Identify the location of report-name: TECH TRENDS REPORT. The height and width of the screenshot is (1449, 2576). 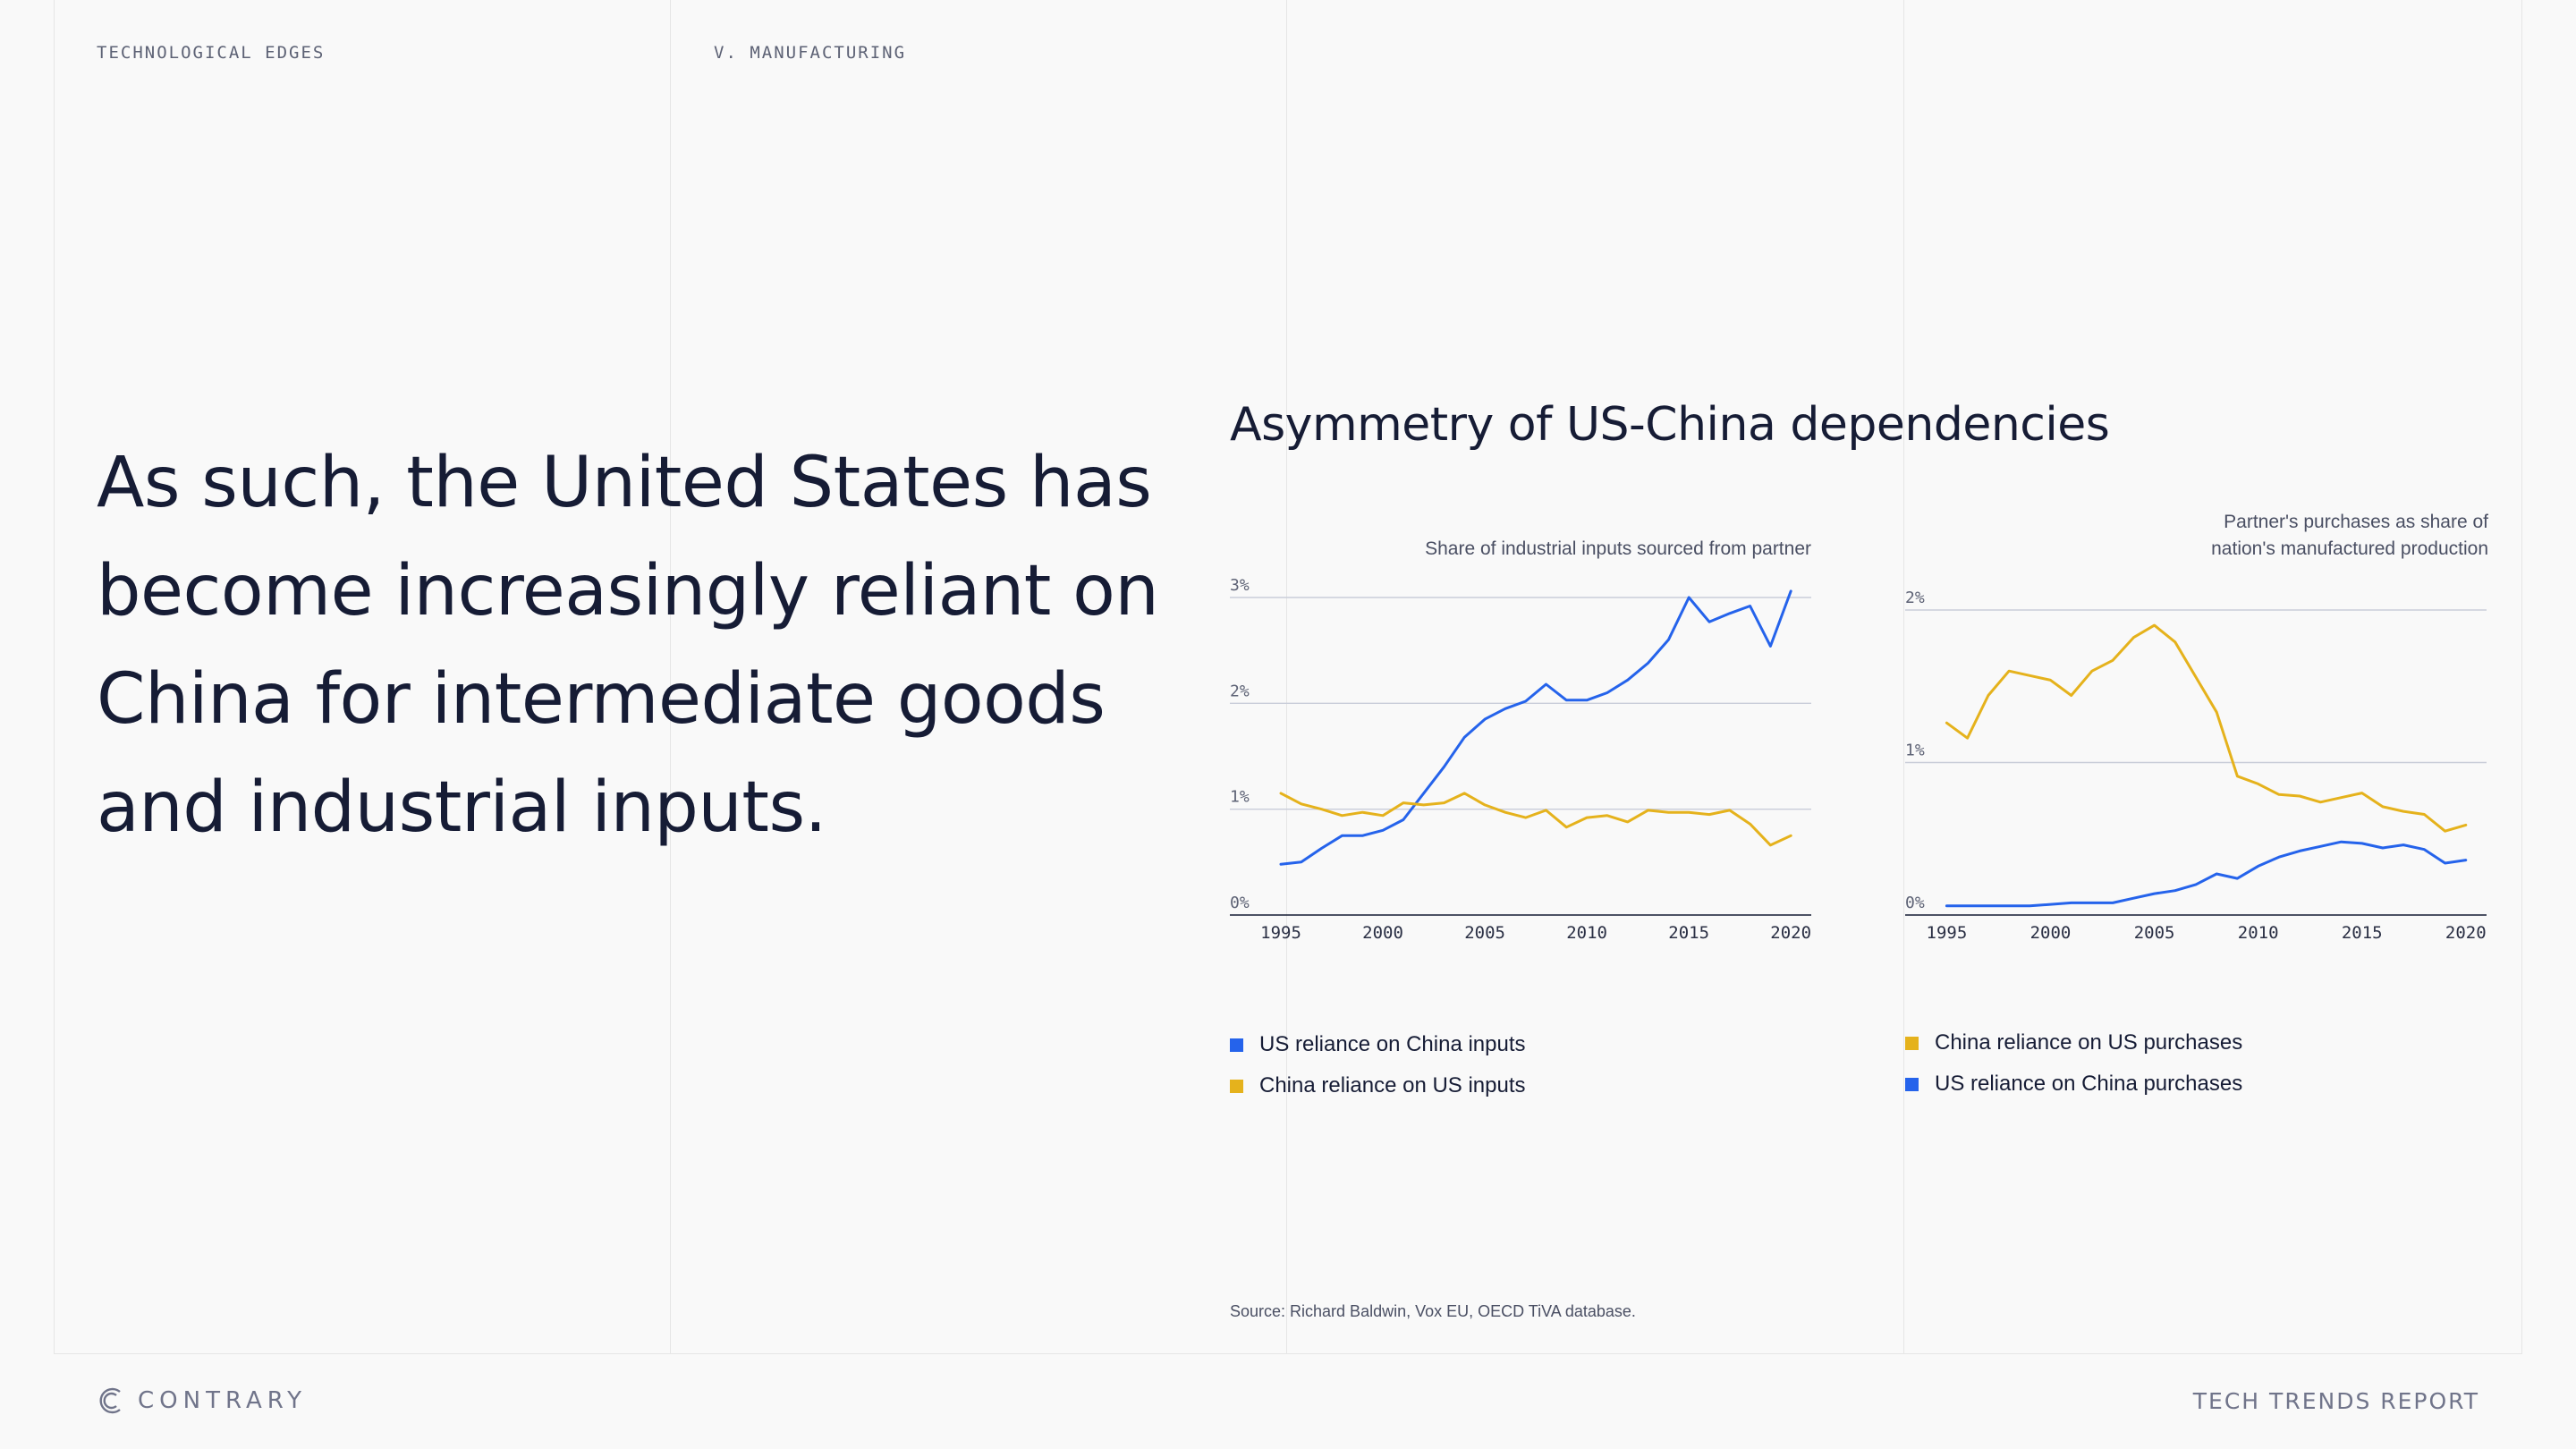
(2335, 1401).